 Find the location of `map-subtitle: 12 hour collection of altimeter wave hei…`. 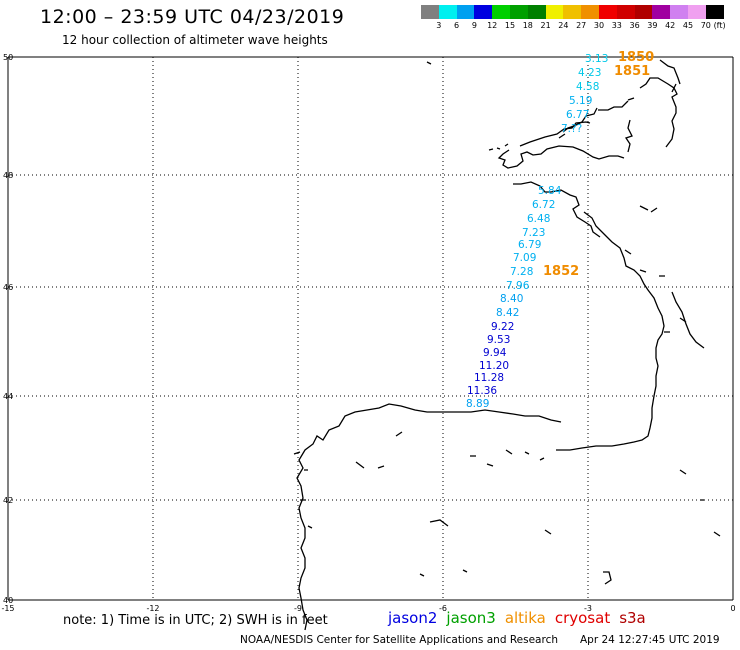

map-subtitle: 12 hour collection of altimeter wave hei… is located at coordinates (195, 40).